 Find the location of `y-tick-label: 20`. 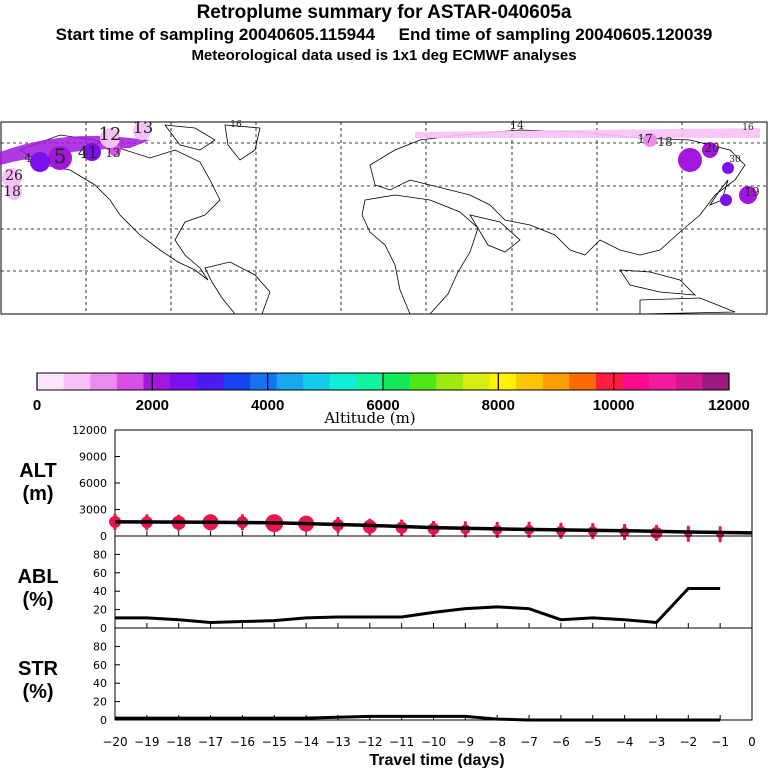

y-tick-label: 20 is located at coordinates (100, 702).